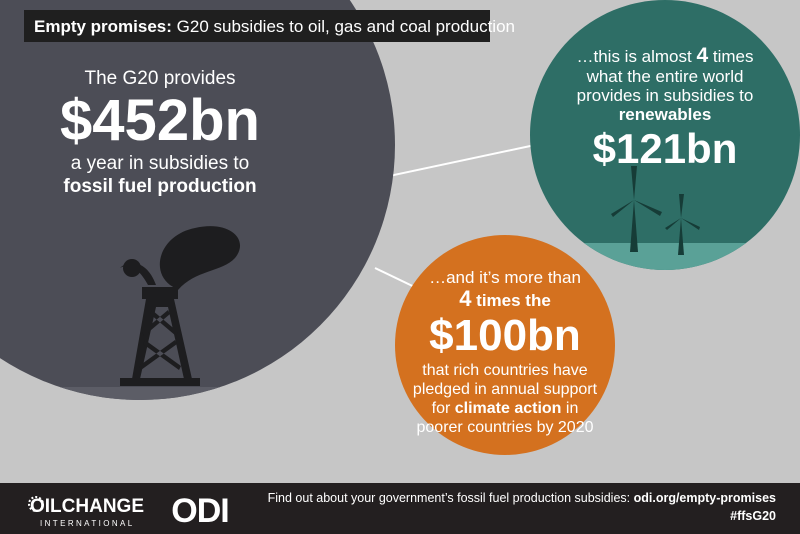  What do you see at coordinates (159, 186) in the screenshot?
I see `g20-line: fossil fuel production` at bounding box center [159, 186].